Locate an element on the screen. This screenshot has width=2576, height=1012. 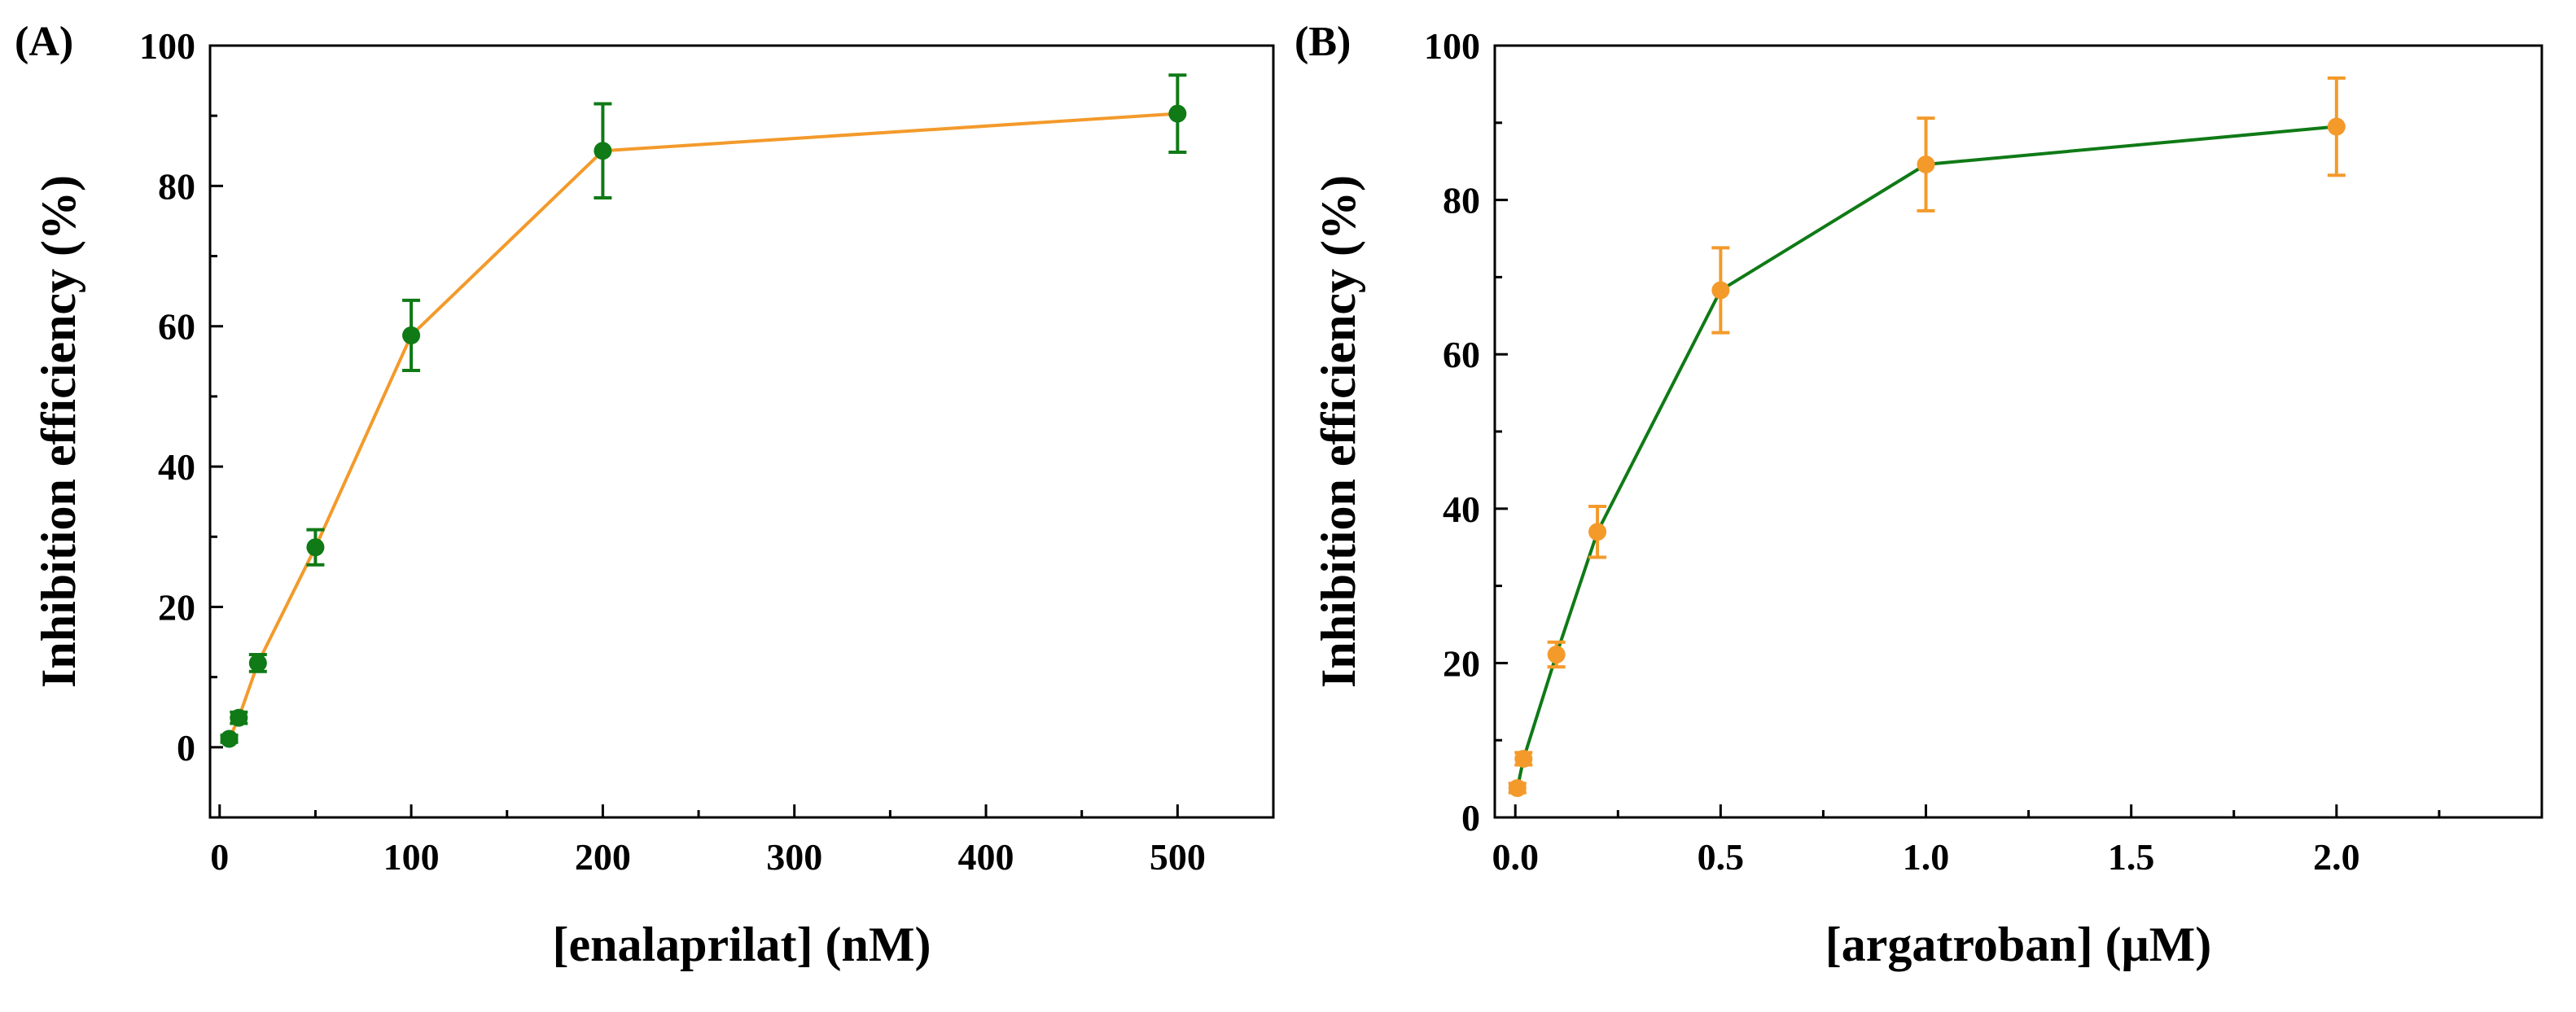
x-tick-label: 0.0 is located at coordinates (1515, 857).